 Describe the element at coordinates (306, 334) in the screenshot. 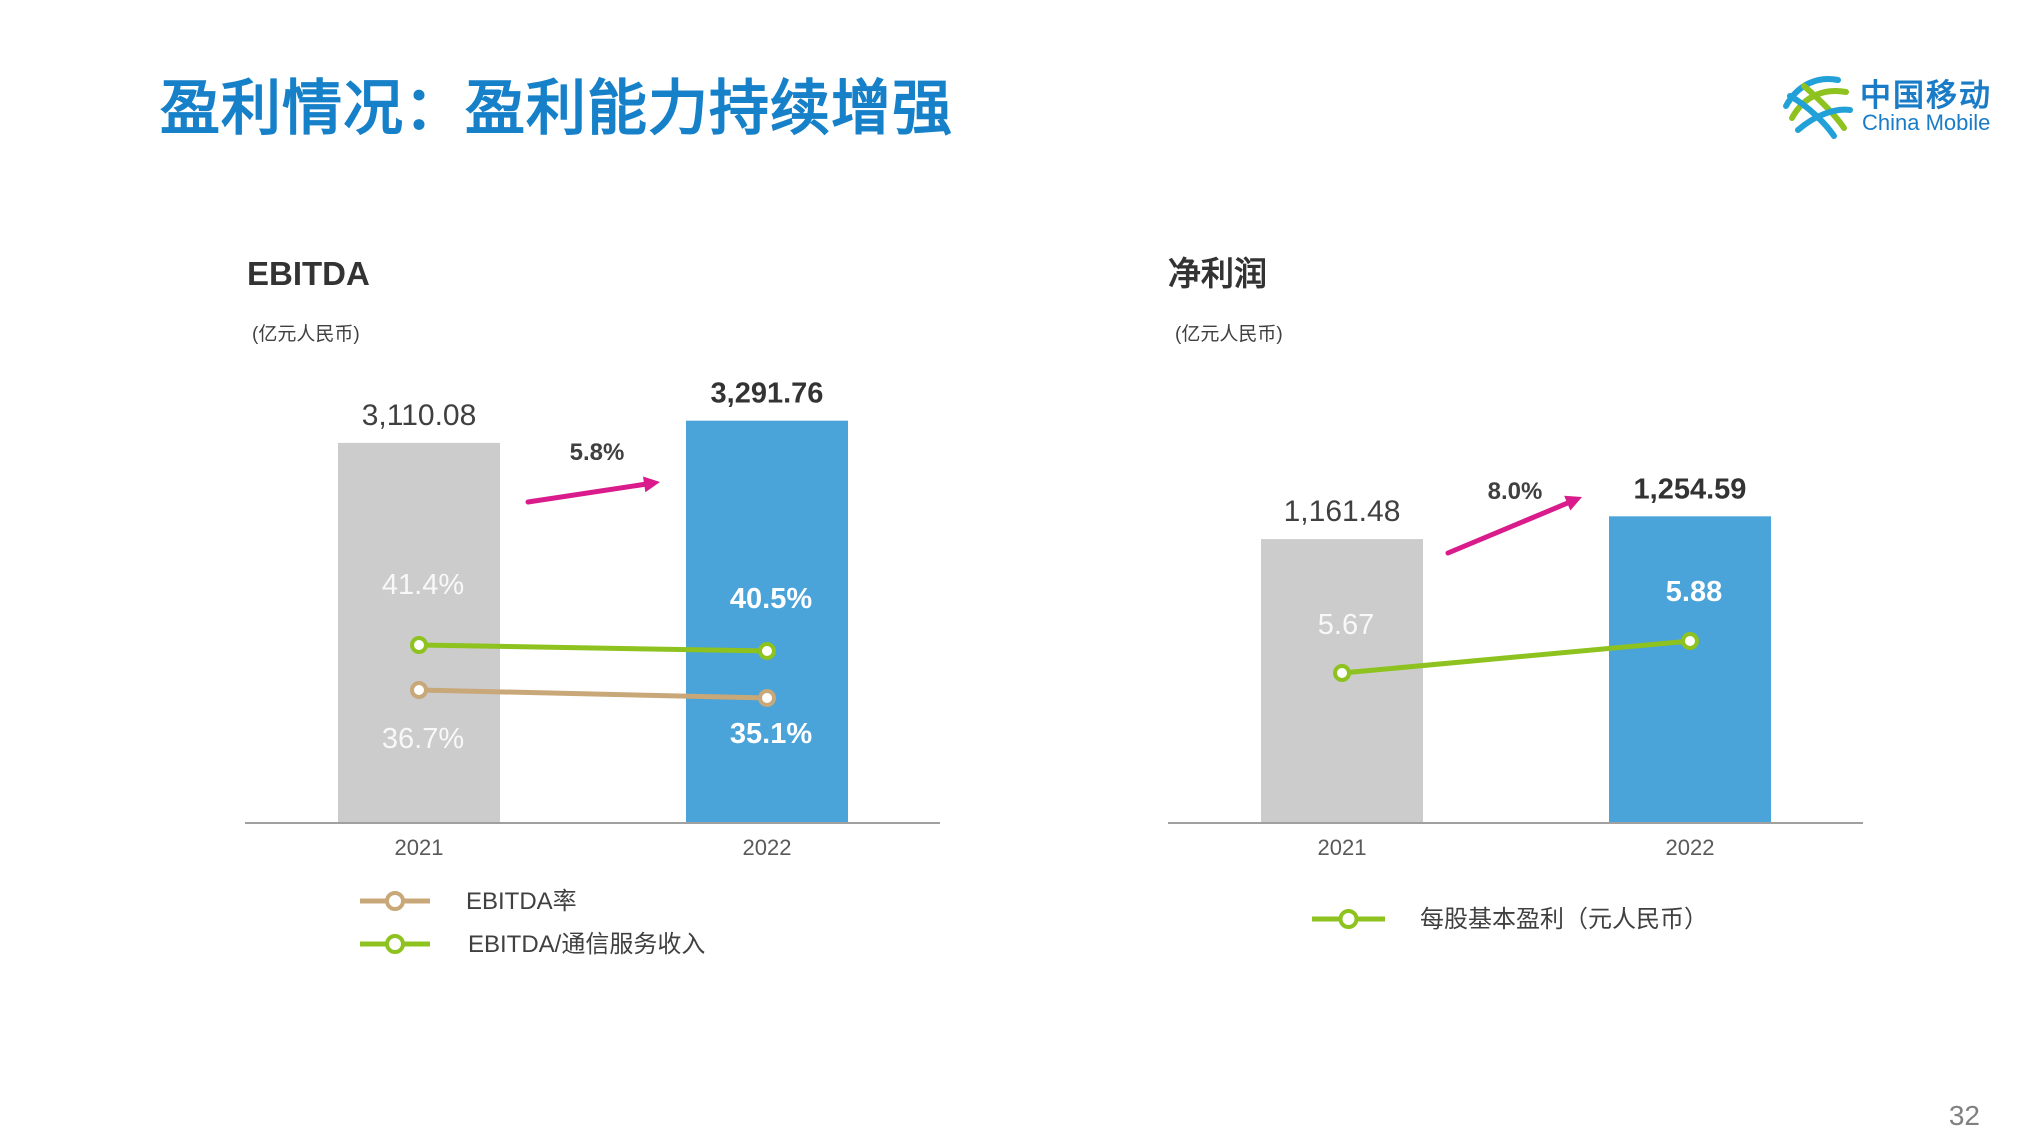

I see `chart1-subtitle: (亿元人民币)` at that location.